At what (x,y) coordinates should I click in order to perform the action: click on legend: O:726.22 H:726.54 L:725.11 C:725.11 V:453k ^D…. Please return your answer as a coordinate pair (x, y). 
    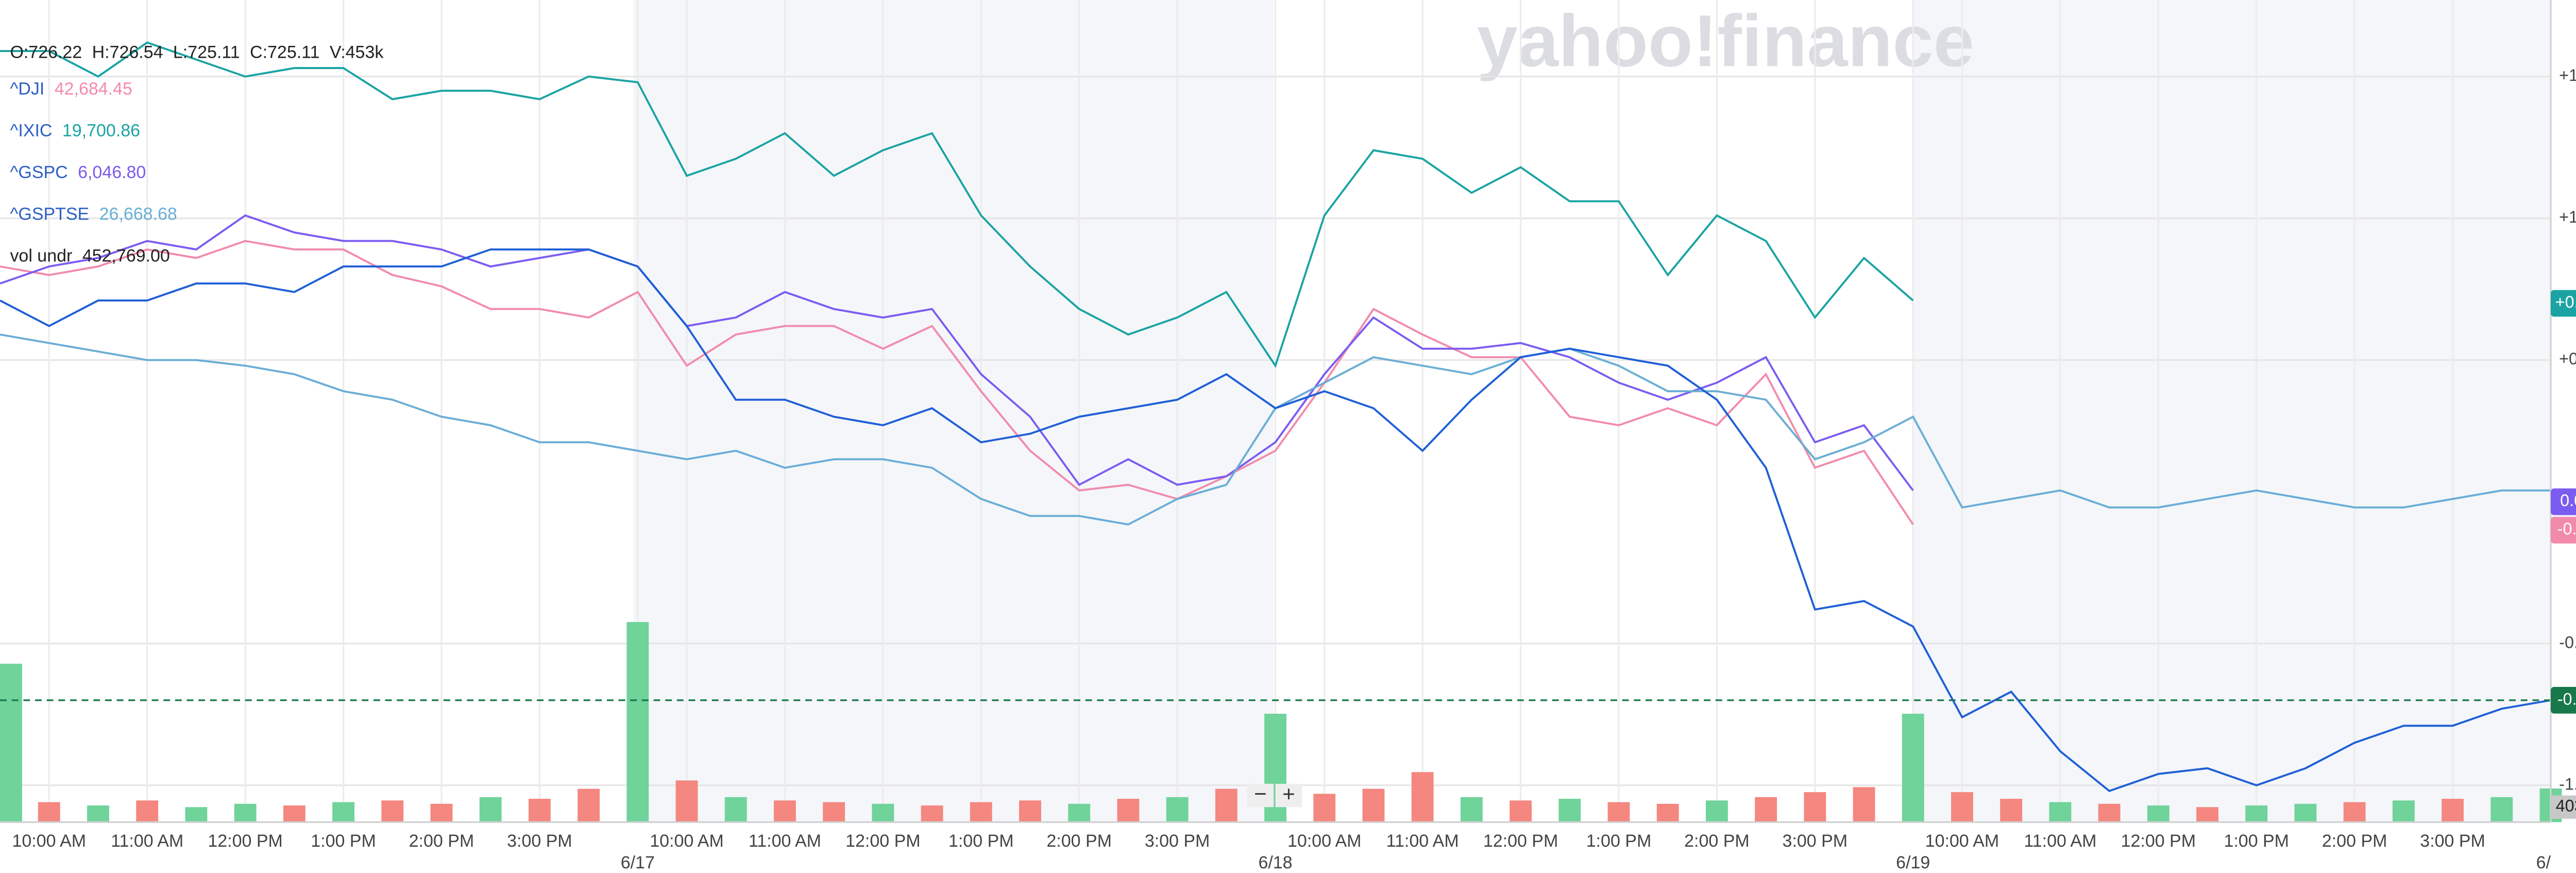
    Looking at the image, I should click on (197, 154).